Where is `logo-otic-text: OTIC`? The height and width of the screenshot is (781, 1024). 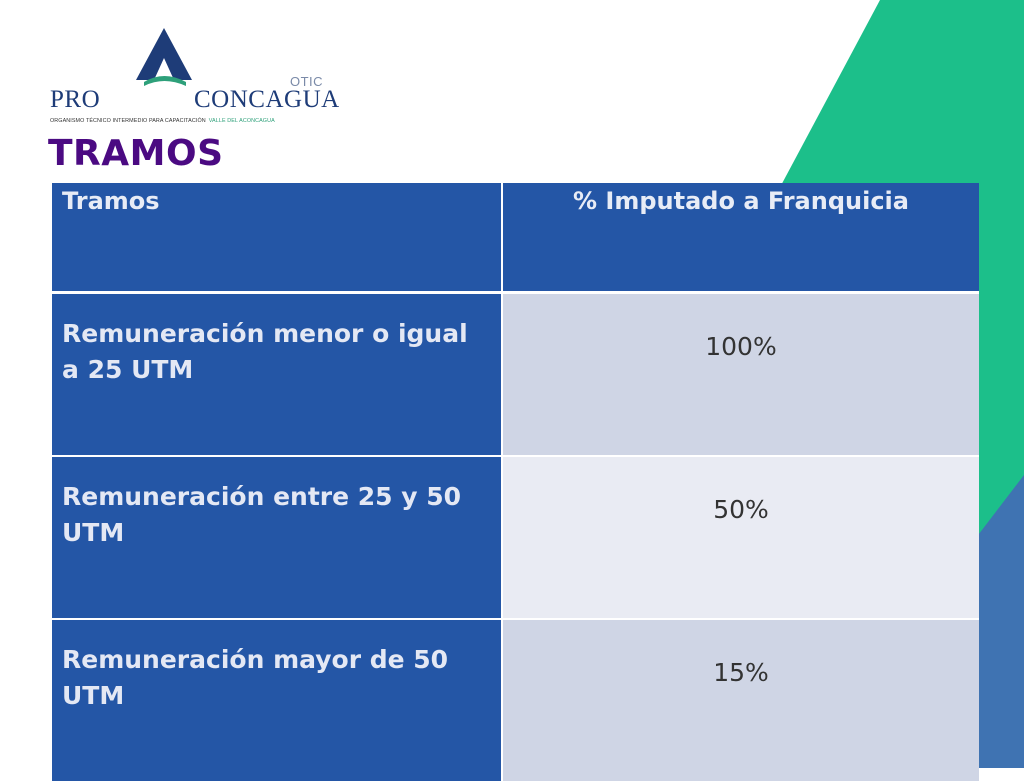
logo-otic-text: OTIC is located at coordinates (307, 81).